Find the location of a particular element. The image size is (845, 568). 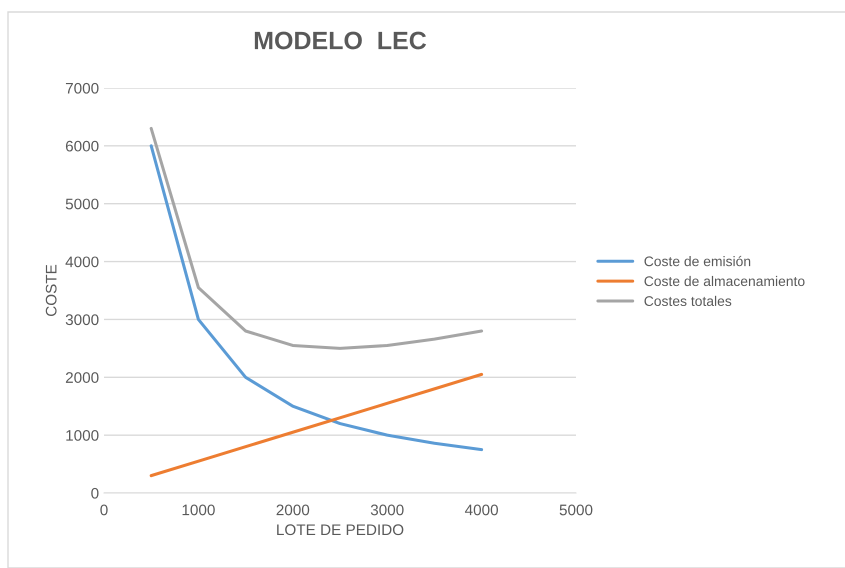

x-tick-label: 0 is located at coordinates (104, 510).